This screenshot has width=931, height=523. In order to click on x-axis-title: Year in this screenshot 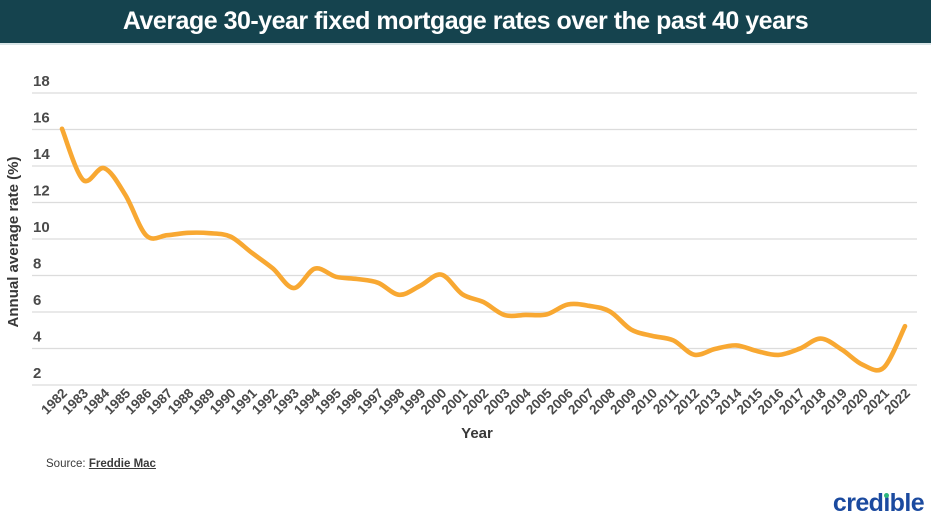, I will do `click(477, 433)`.